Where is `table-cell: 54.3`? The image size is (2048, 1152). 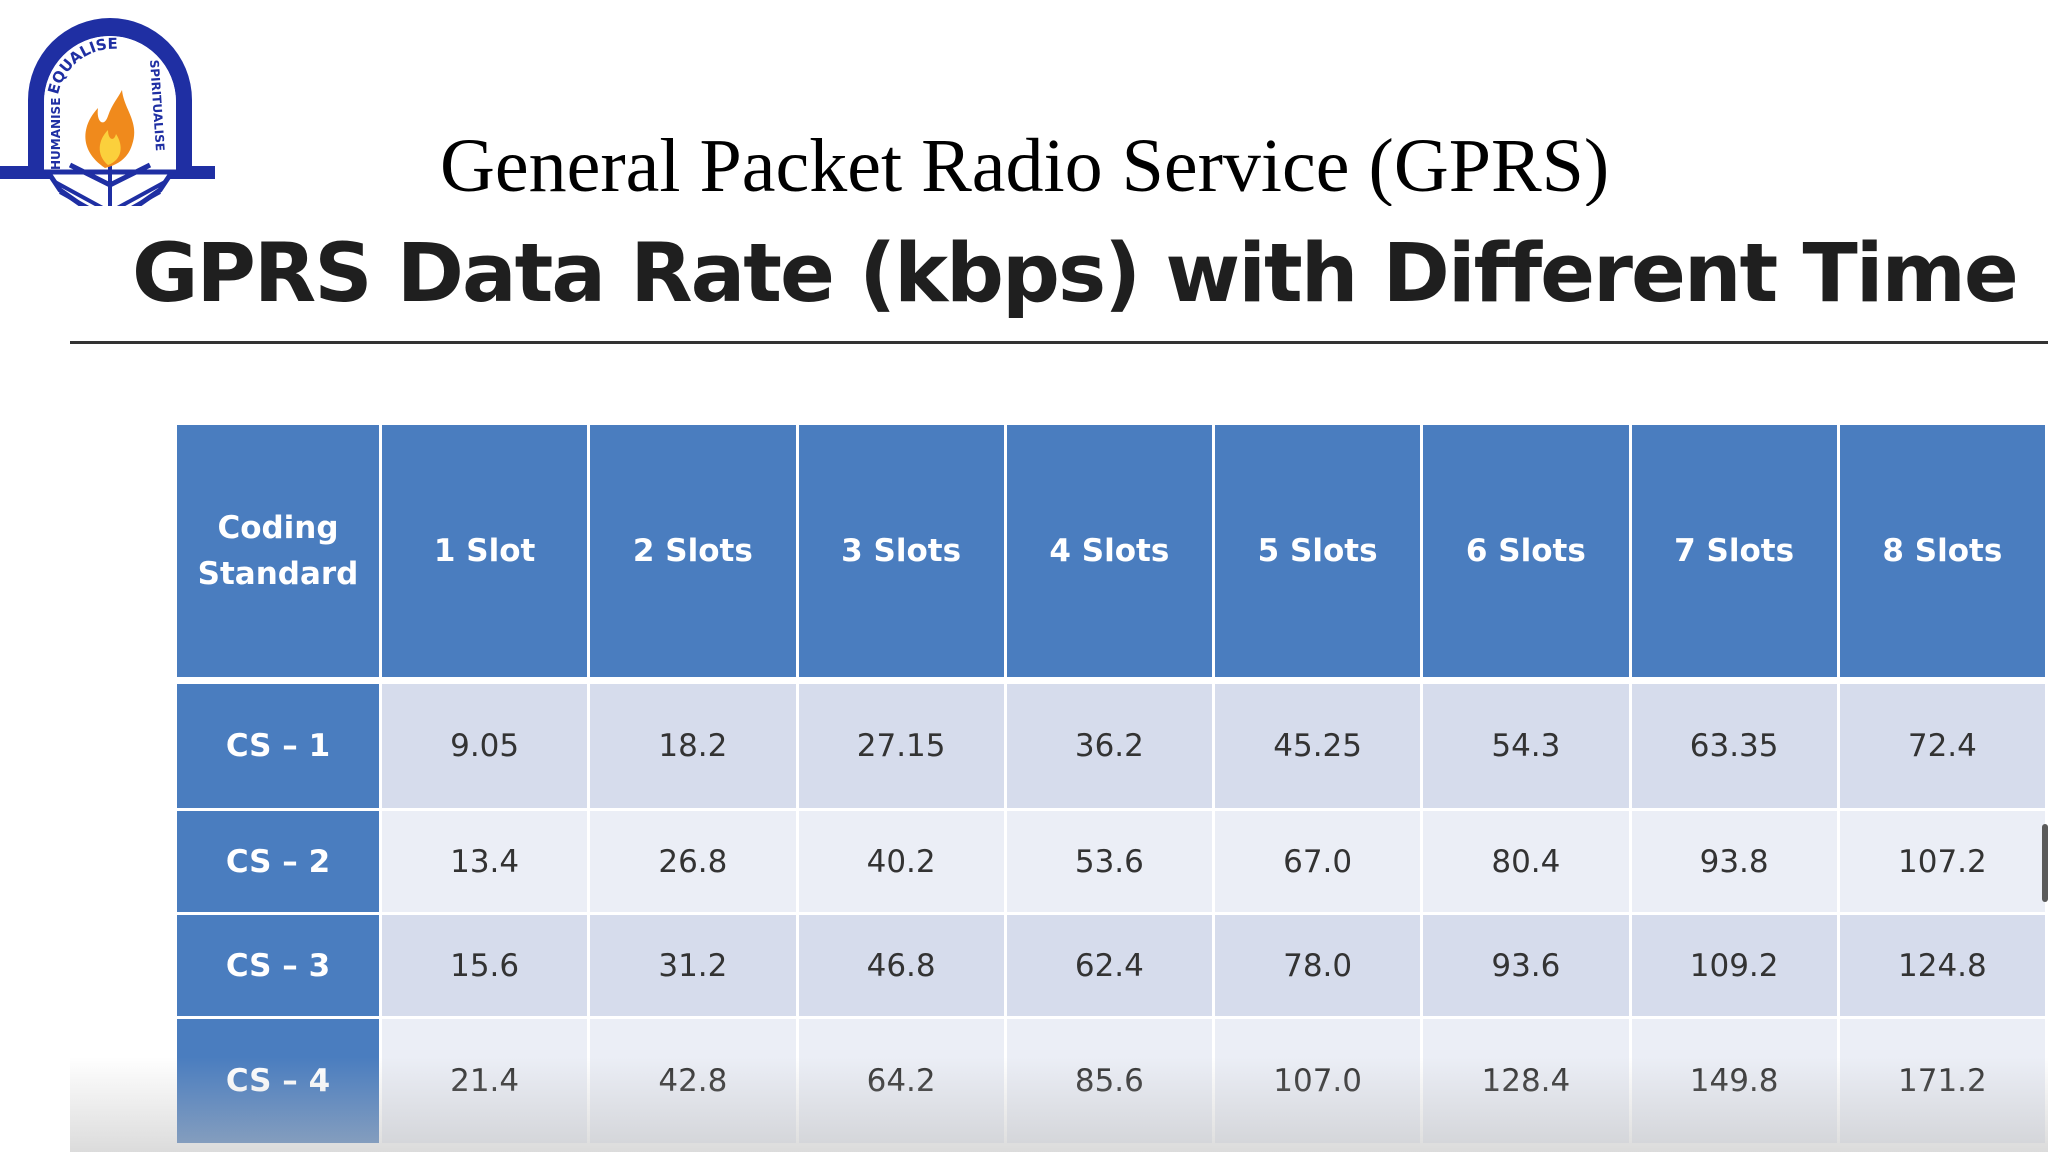
table-cell: 54.3 is located at coordinates (1526, 744).